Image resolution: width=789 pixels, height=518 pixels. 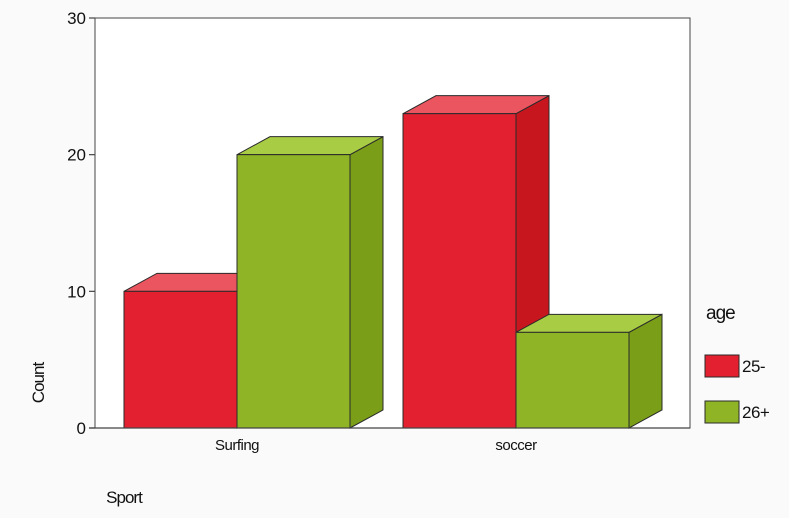 I want to click on x-tick-label: soccer, so click(x=516, y=445).